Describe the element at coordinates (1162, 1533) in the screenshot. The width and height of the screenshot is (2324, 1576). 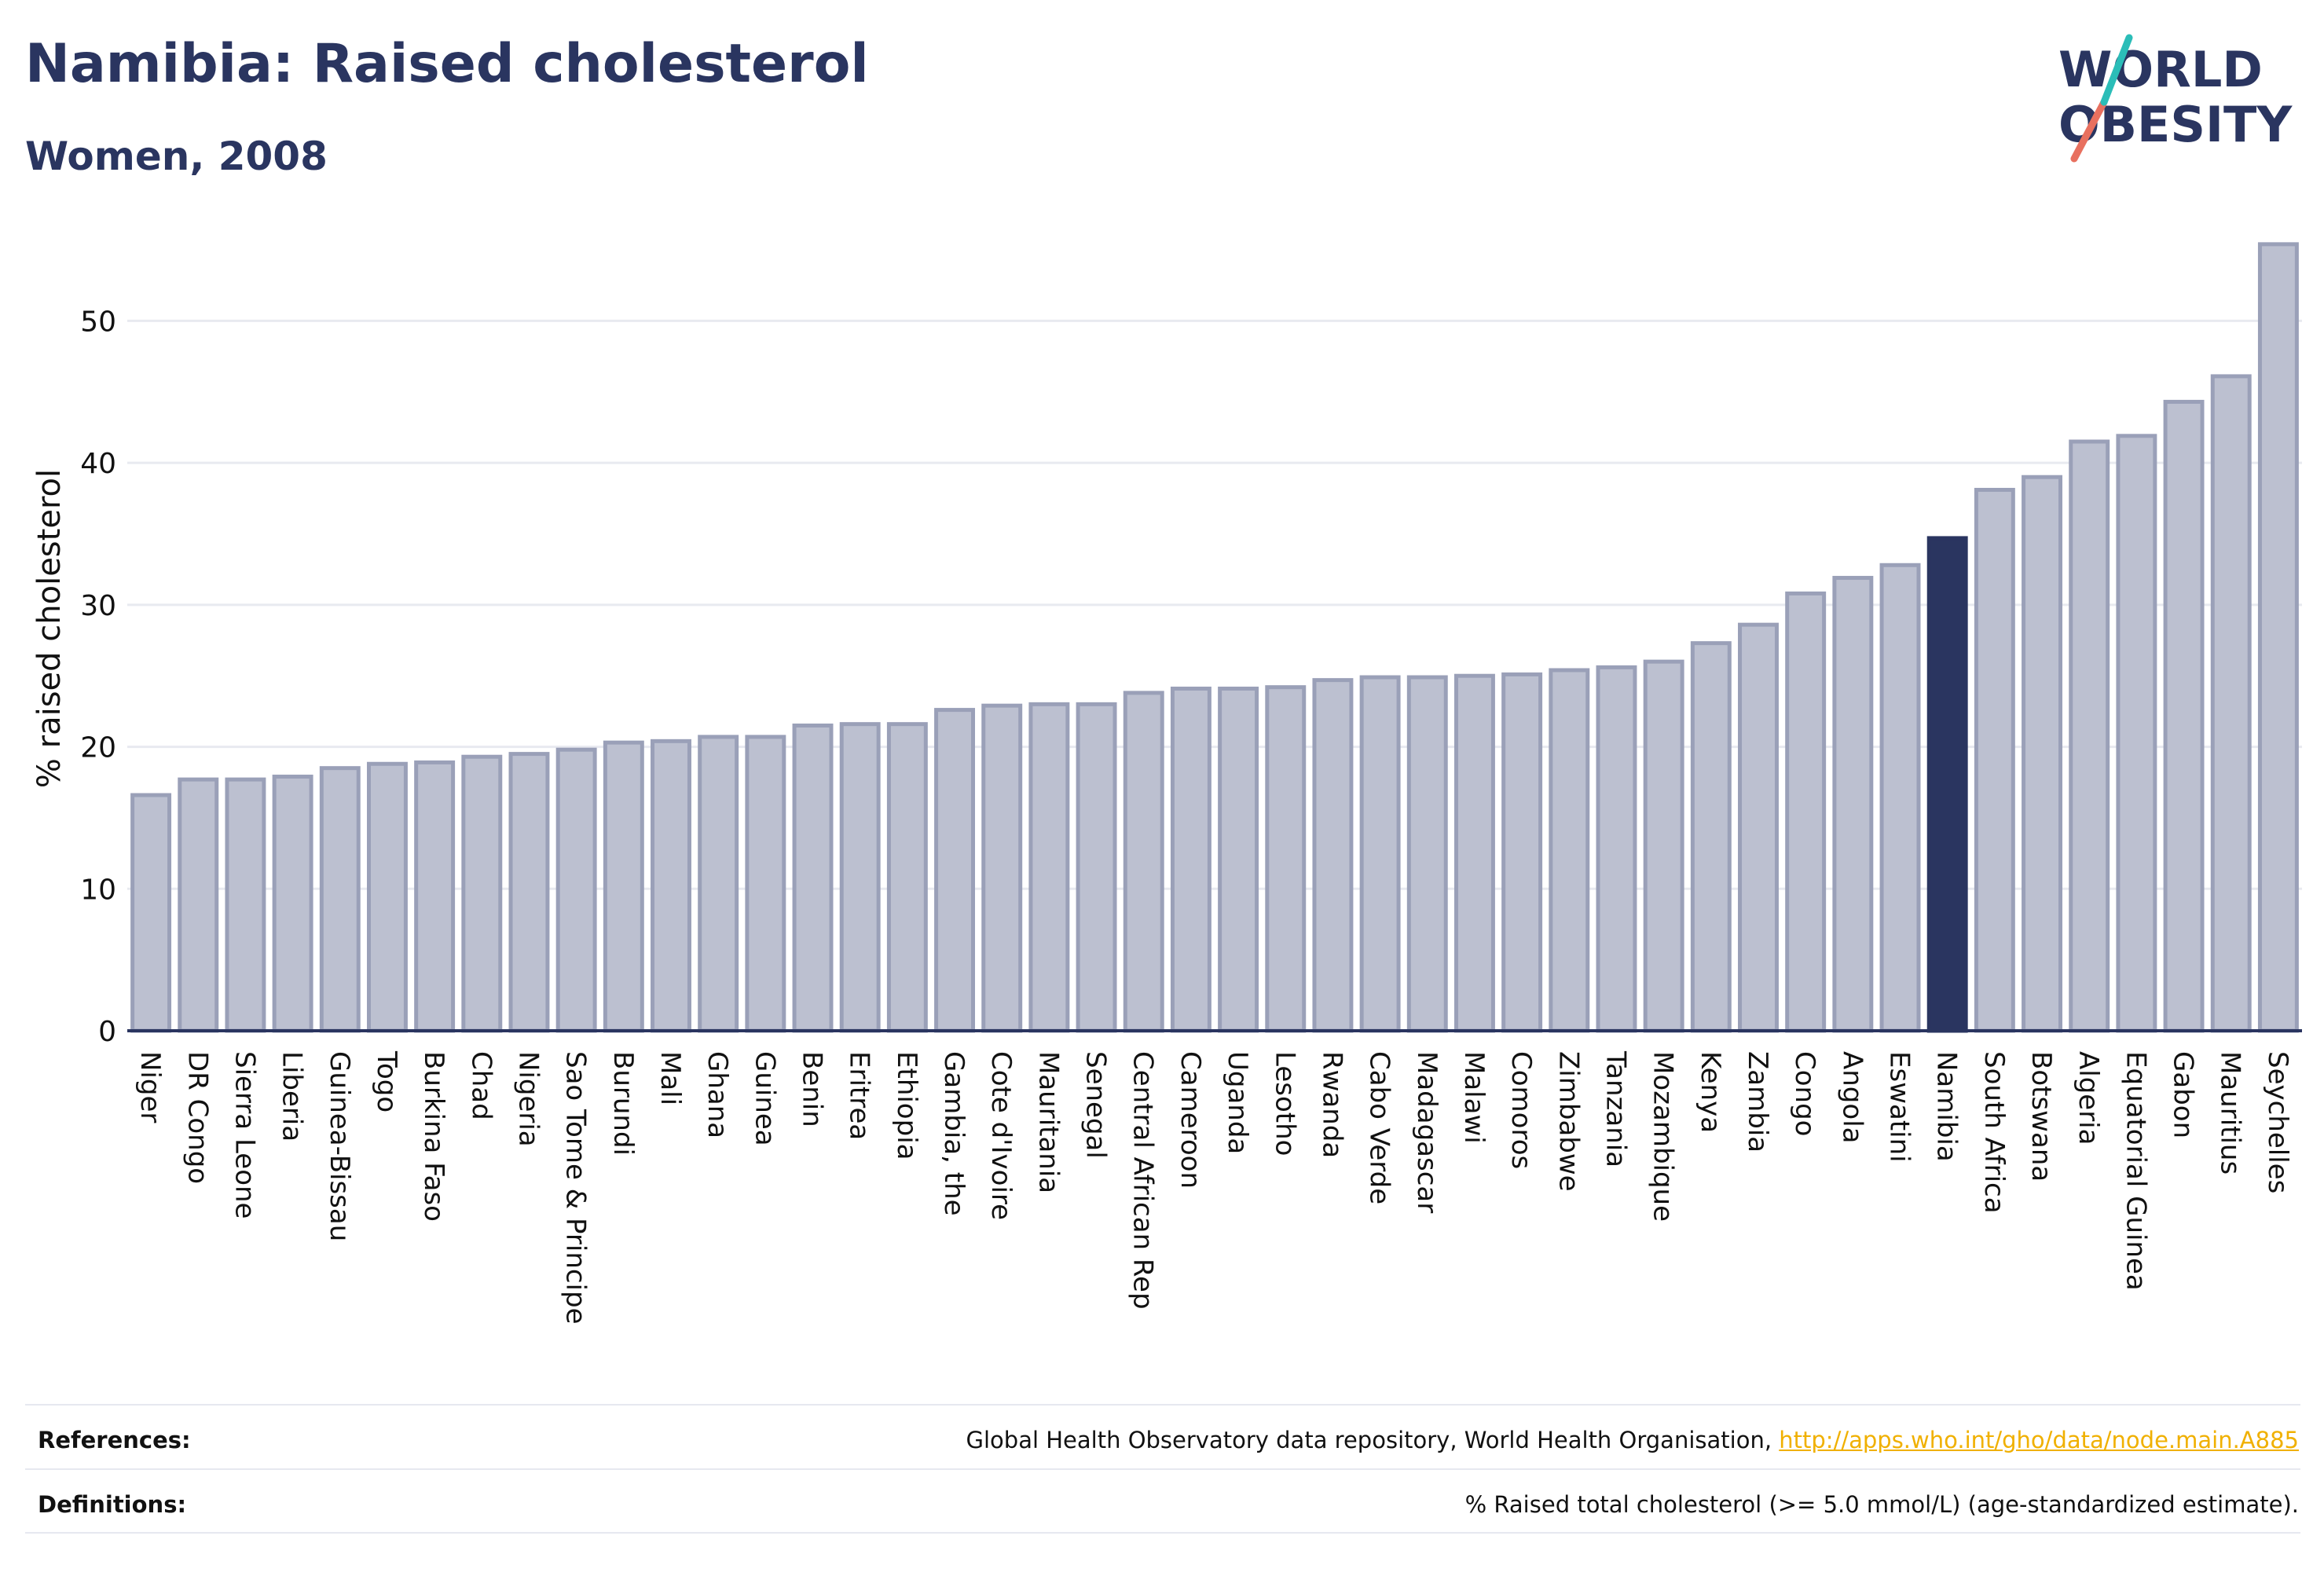
I see `footer-divider-bottom` at that location.